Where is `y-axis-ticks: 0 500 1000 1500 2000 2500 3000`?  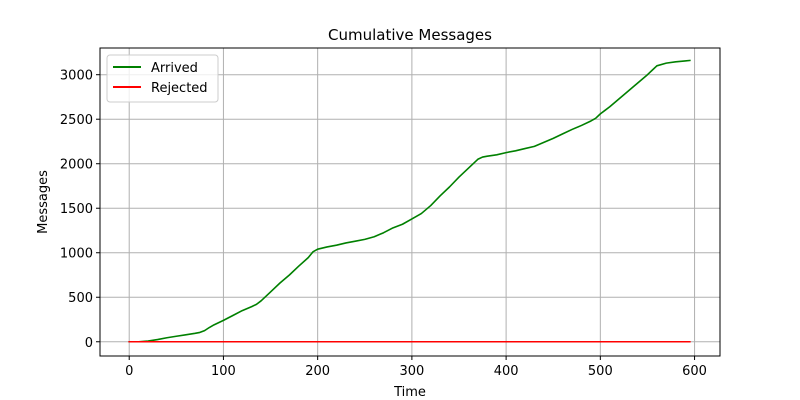 y-axis-ticks: 0 500 1000 1500 2000 2500 3000 is located at coordinates (80, 210).